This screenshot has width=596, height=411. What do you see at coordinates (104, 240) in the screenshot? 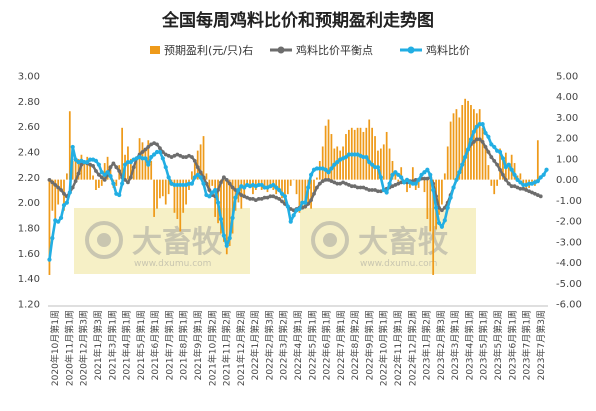
I see `watermark-logo-icon` at bounding box center [104, 240].